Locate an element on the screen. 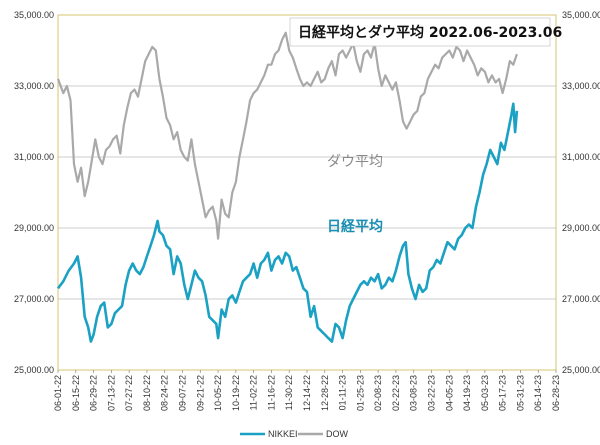 The width and height of the screenshot is (600, 445). nikkei-annotation: 日経平均 is located at coordinates (355, 226).